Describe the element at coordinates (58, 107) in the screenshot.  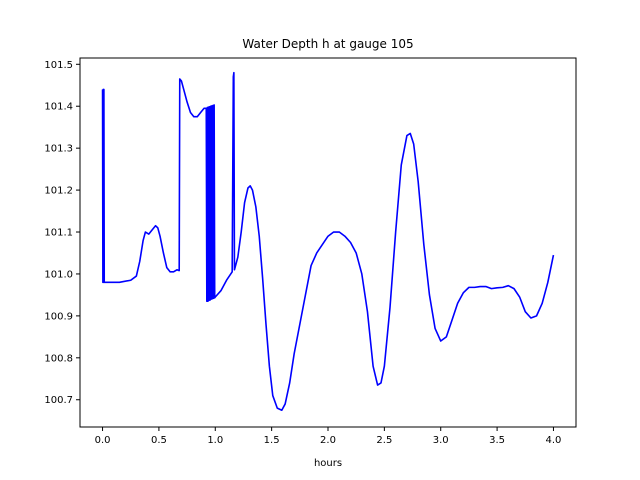
I see `y-tick-label: 101.4` at that location.